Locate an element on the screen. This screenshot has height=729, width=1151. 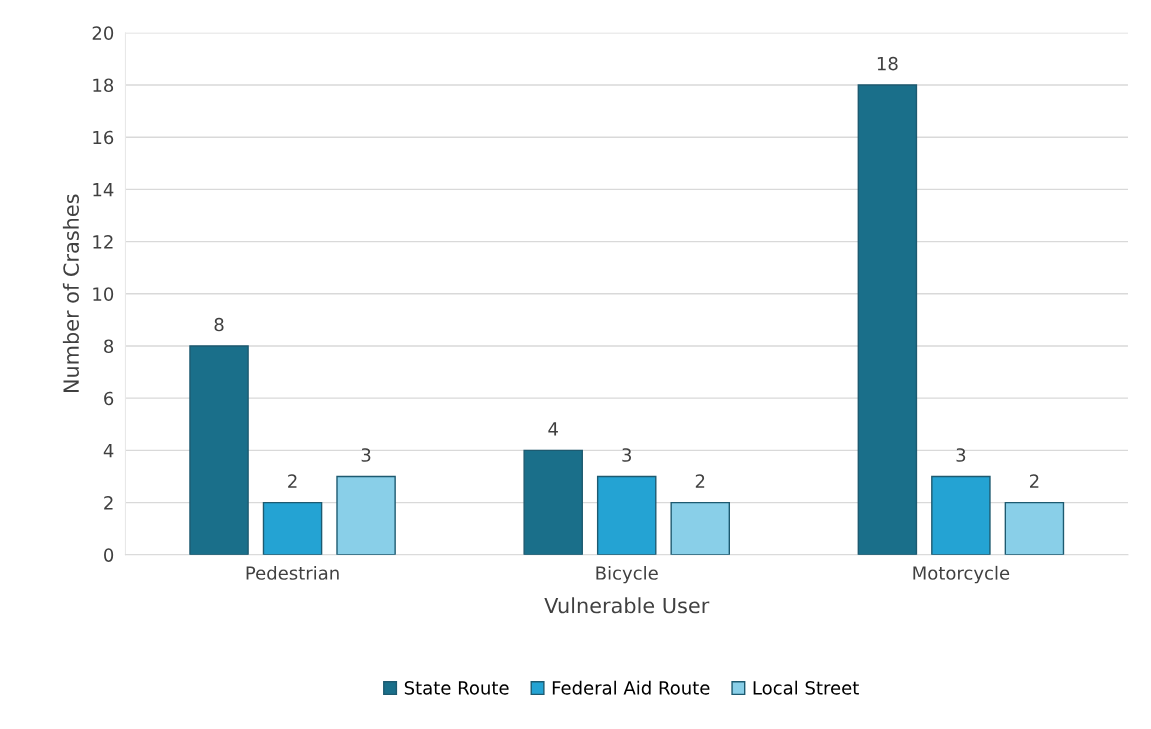
y-tick-label: 18 is located at coordinates (103, 85).